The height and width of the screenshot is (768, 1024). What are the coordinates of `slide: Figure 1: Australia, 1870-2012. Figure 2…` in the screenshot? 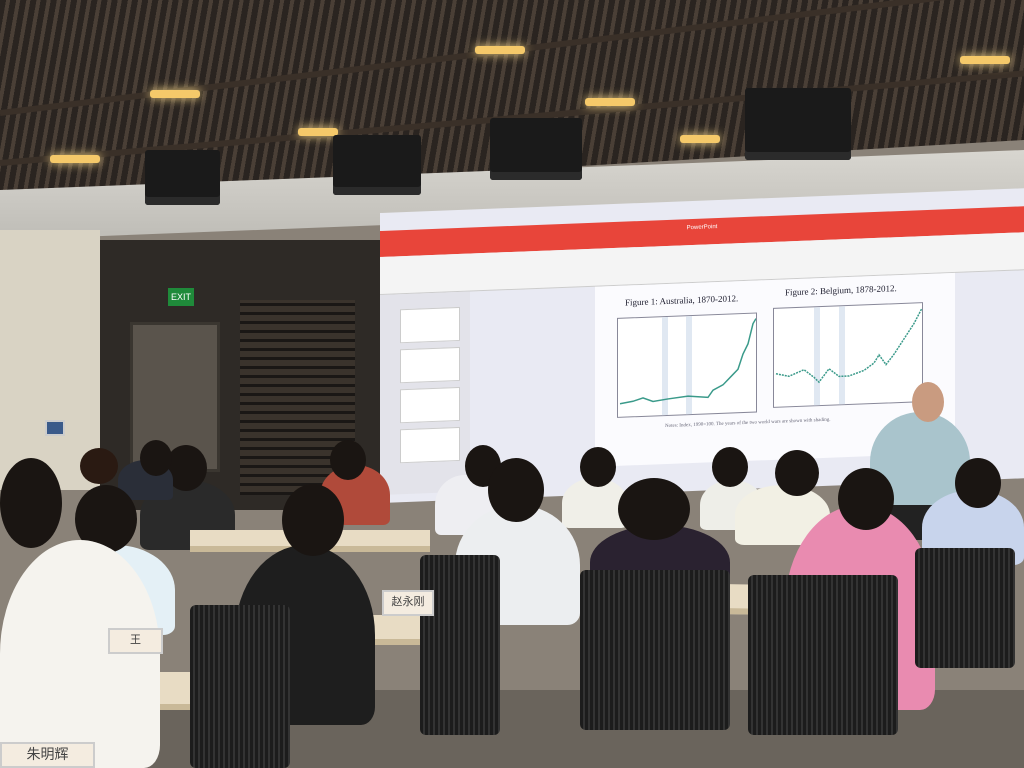 It's located at (775, 369).